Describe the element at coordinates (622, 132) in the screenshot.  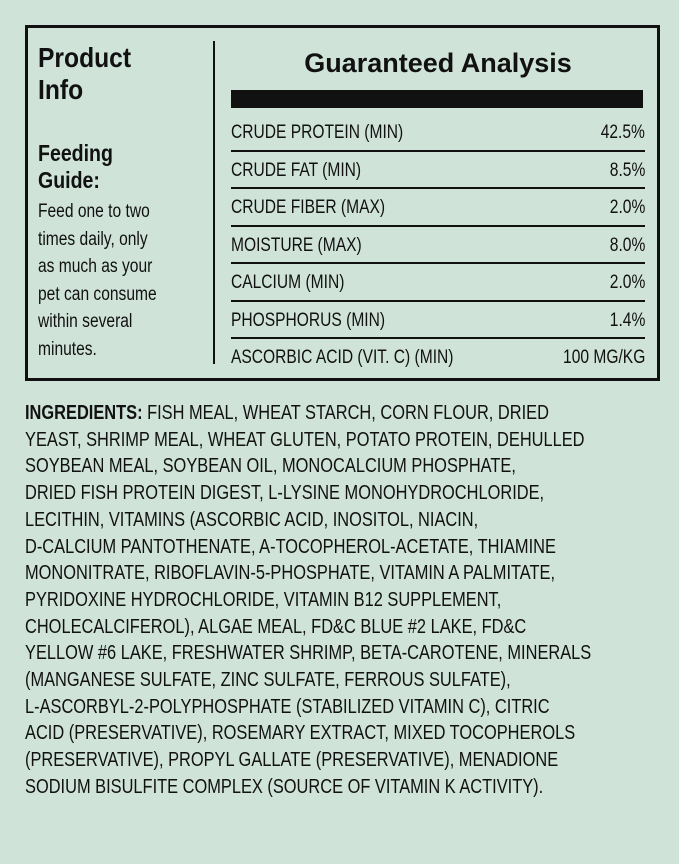
I see `analysis-value: 42.5%` at that location.